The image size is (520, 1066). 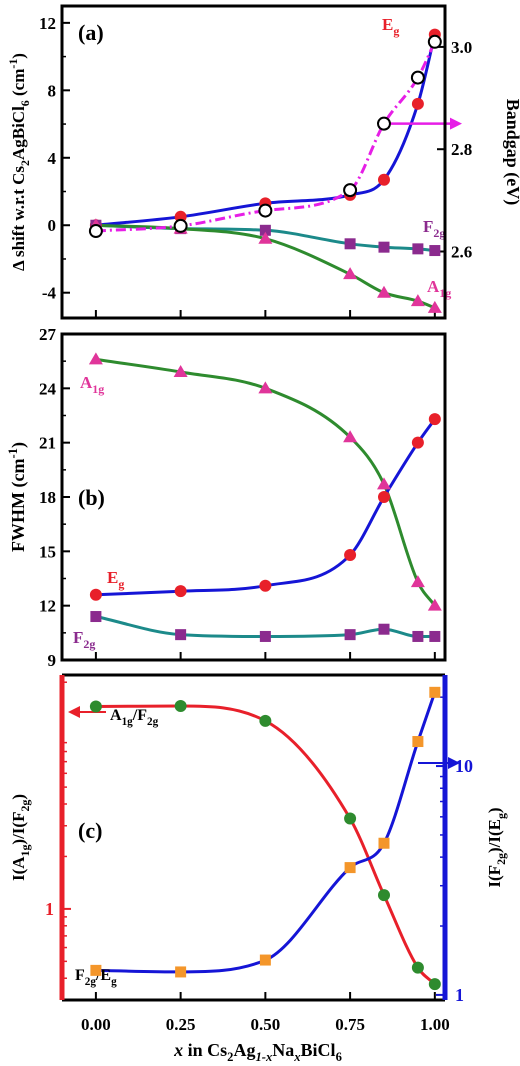 What do you see at coordinates (90, 830) in the screenshot?
I see `panel-c-label: (c)` at bounding box center [90, 830].